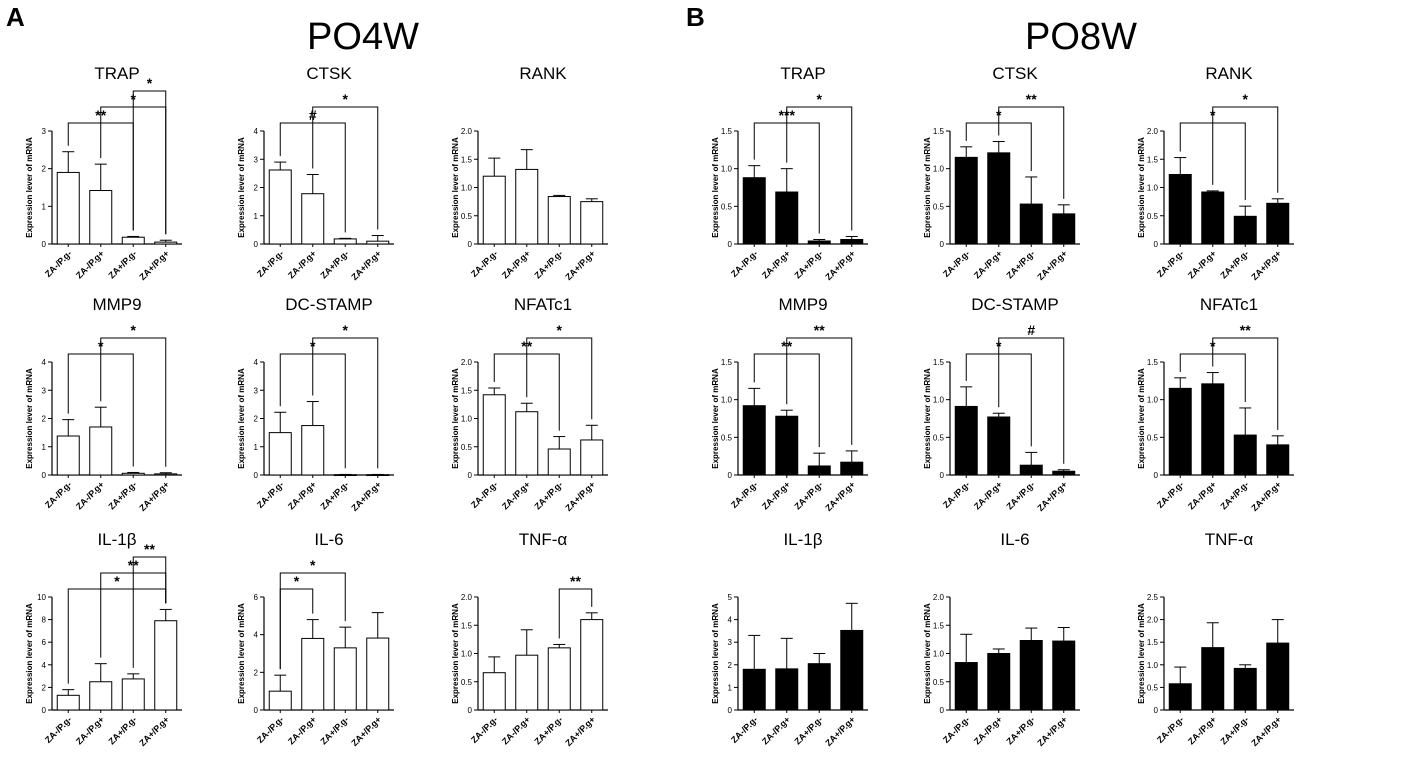  What do you see at coordinates (256, 390) in the screenshot?
I see `chart-a-dcstamp-ytick-label-3: 3` at bounding box center [256, 390].